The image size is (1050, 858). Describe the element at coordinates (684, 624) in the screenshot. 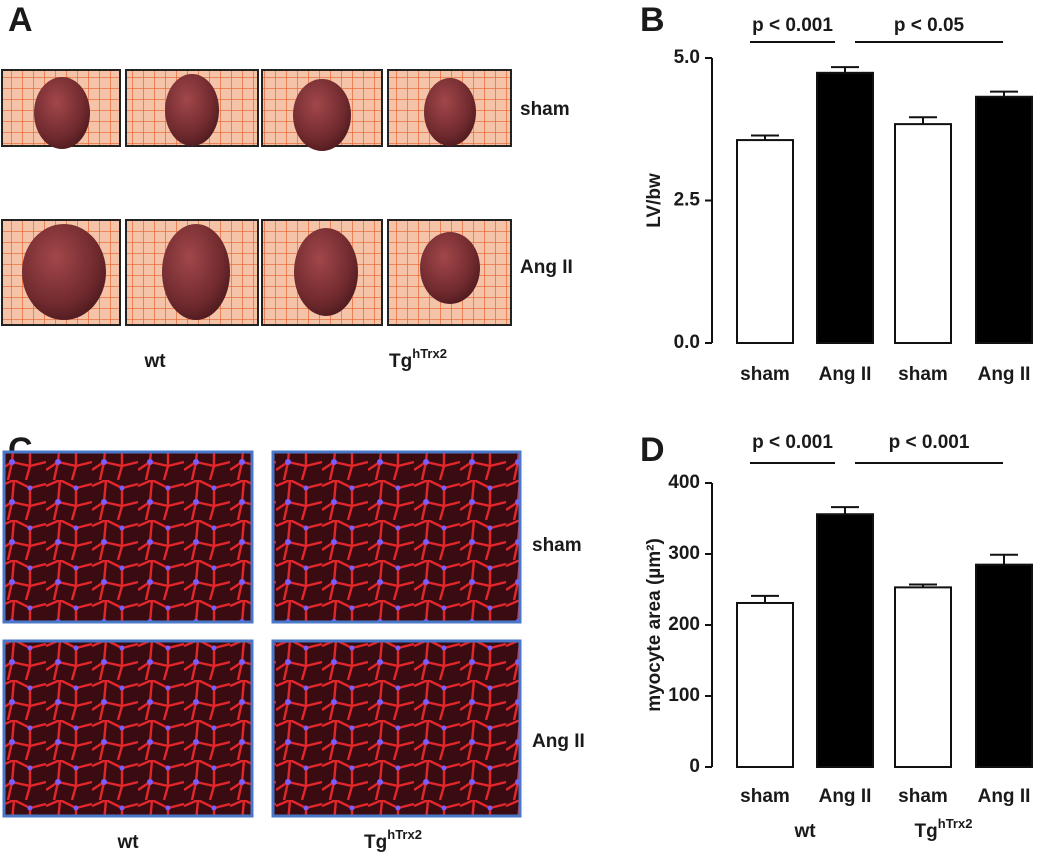

I see `y-tick-label: 200` at that location.